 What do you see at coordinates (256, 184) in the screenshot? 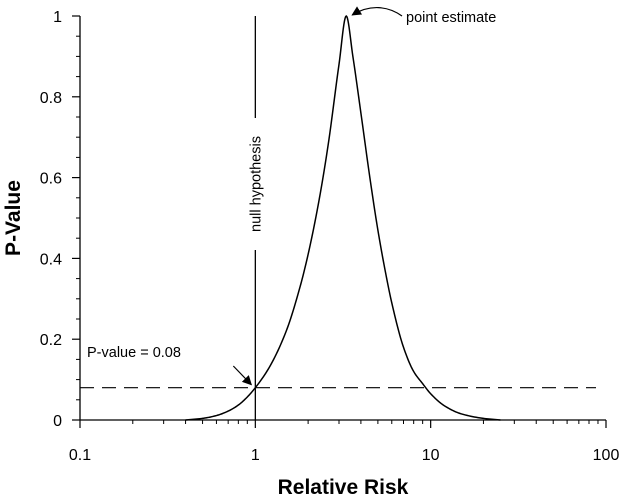
I see `null-hypothesis-label: null hypothesis` at bounding box center [256, 184].